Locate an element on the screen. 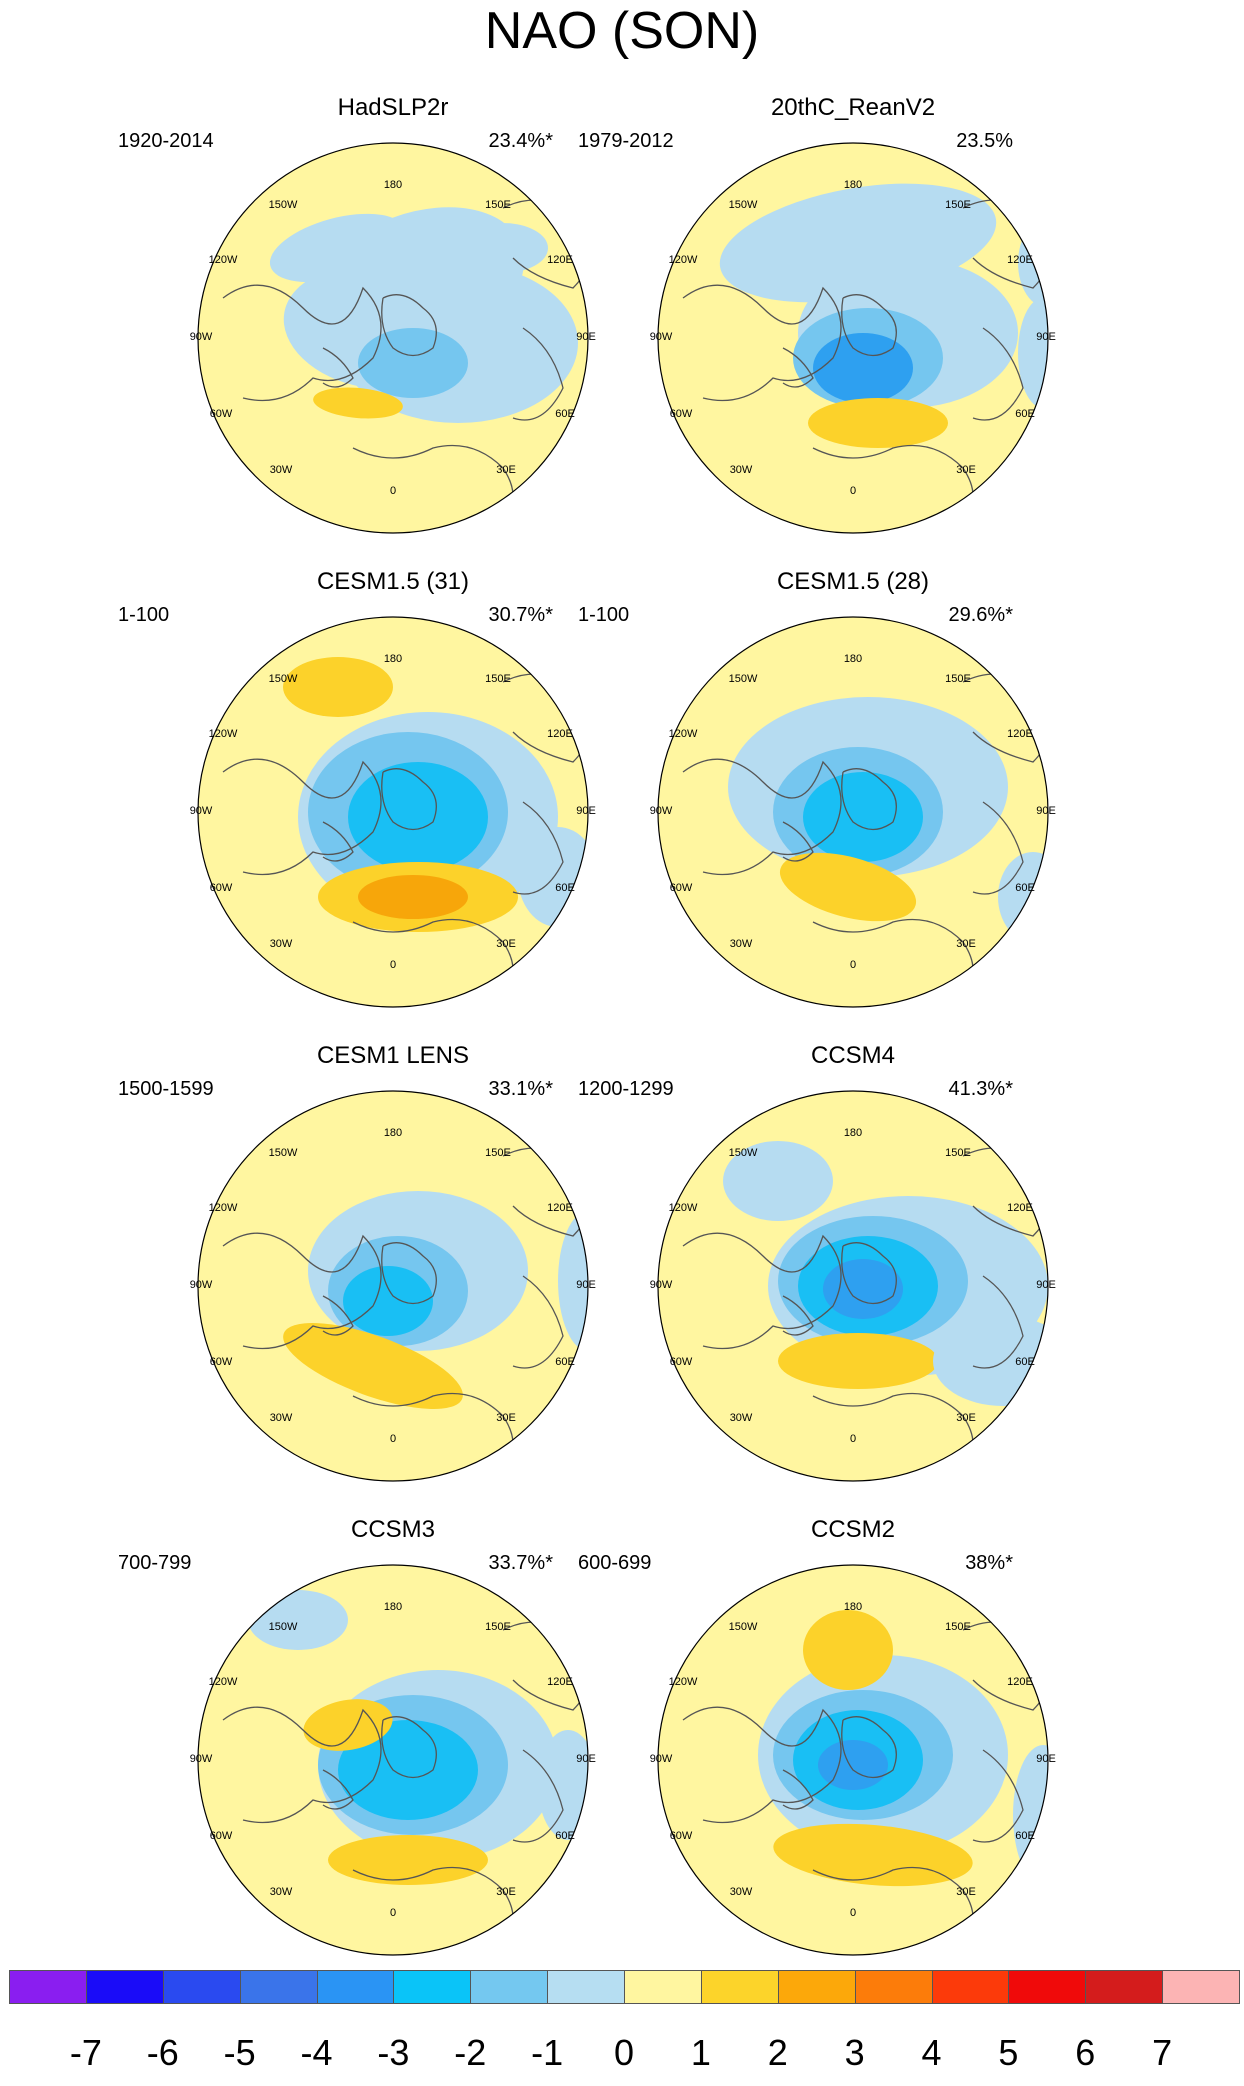 The height and width of the screenshot is (2086, 1244). panel-variance-explained: 29.6%* is located at coordinates (981, 615).